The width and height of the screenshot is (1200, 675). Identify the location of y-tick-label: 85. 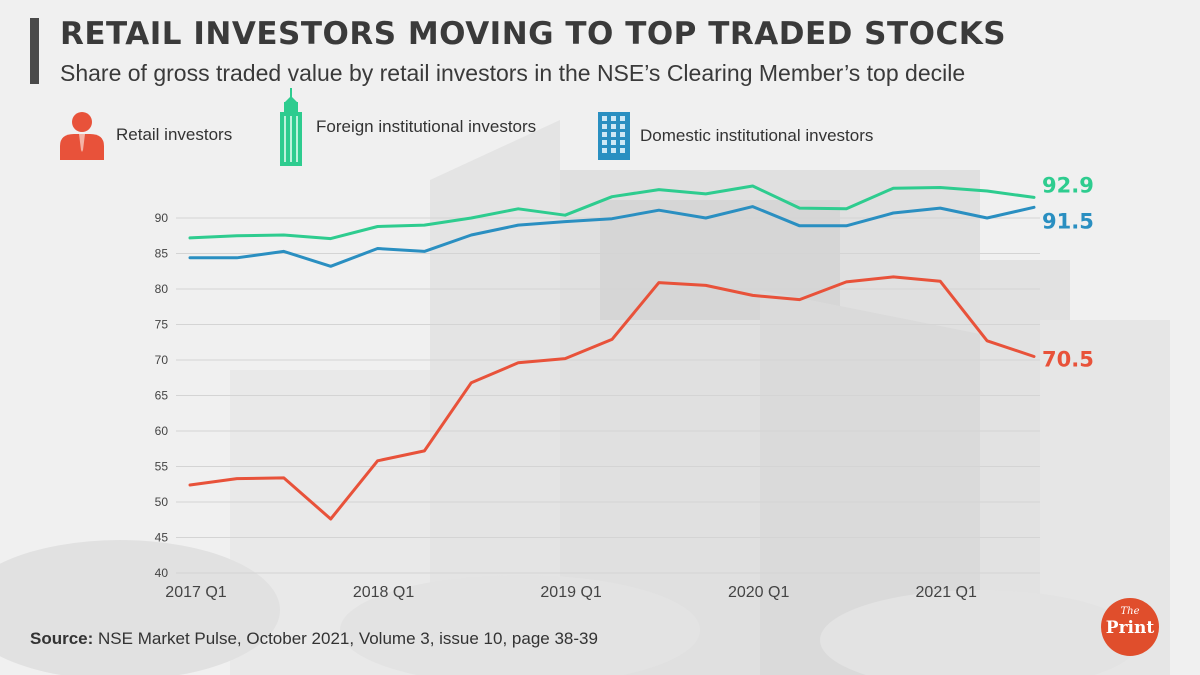
(162, 254).